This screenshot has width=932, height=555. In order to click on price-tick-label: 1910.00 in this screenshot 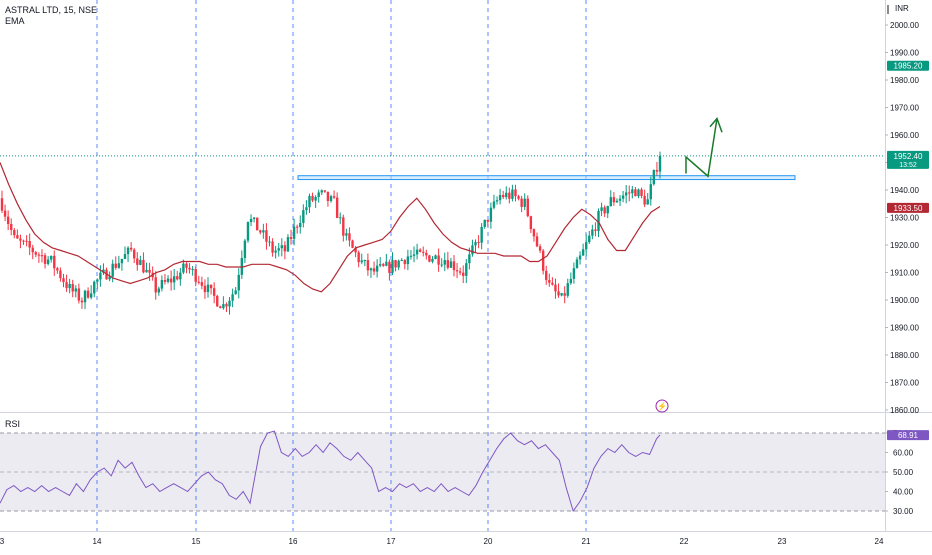, I will do `click(904, 273)`.